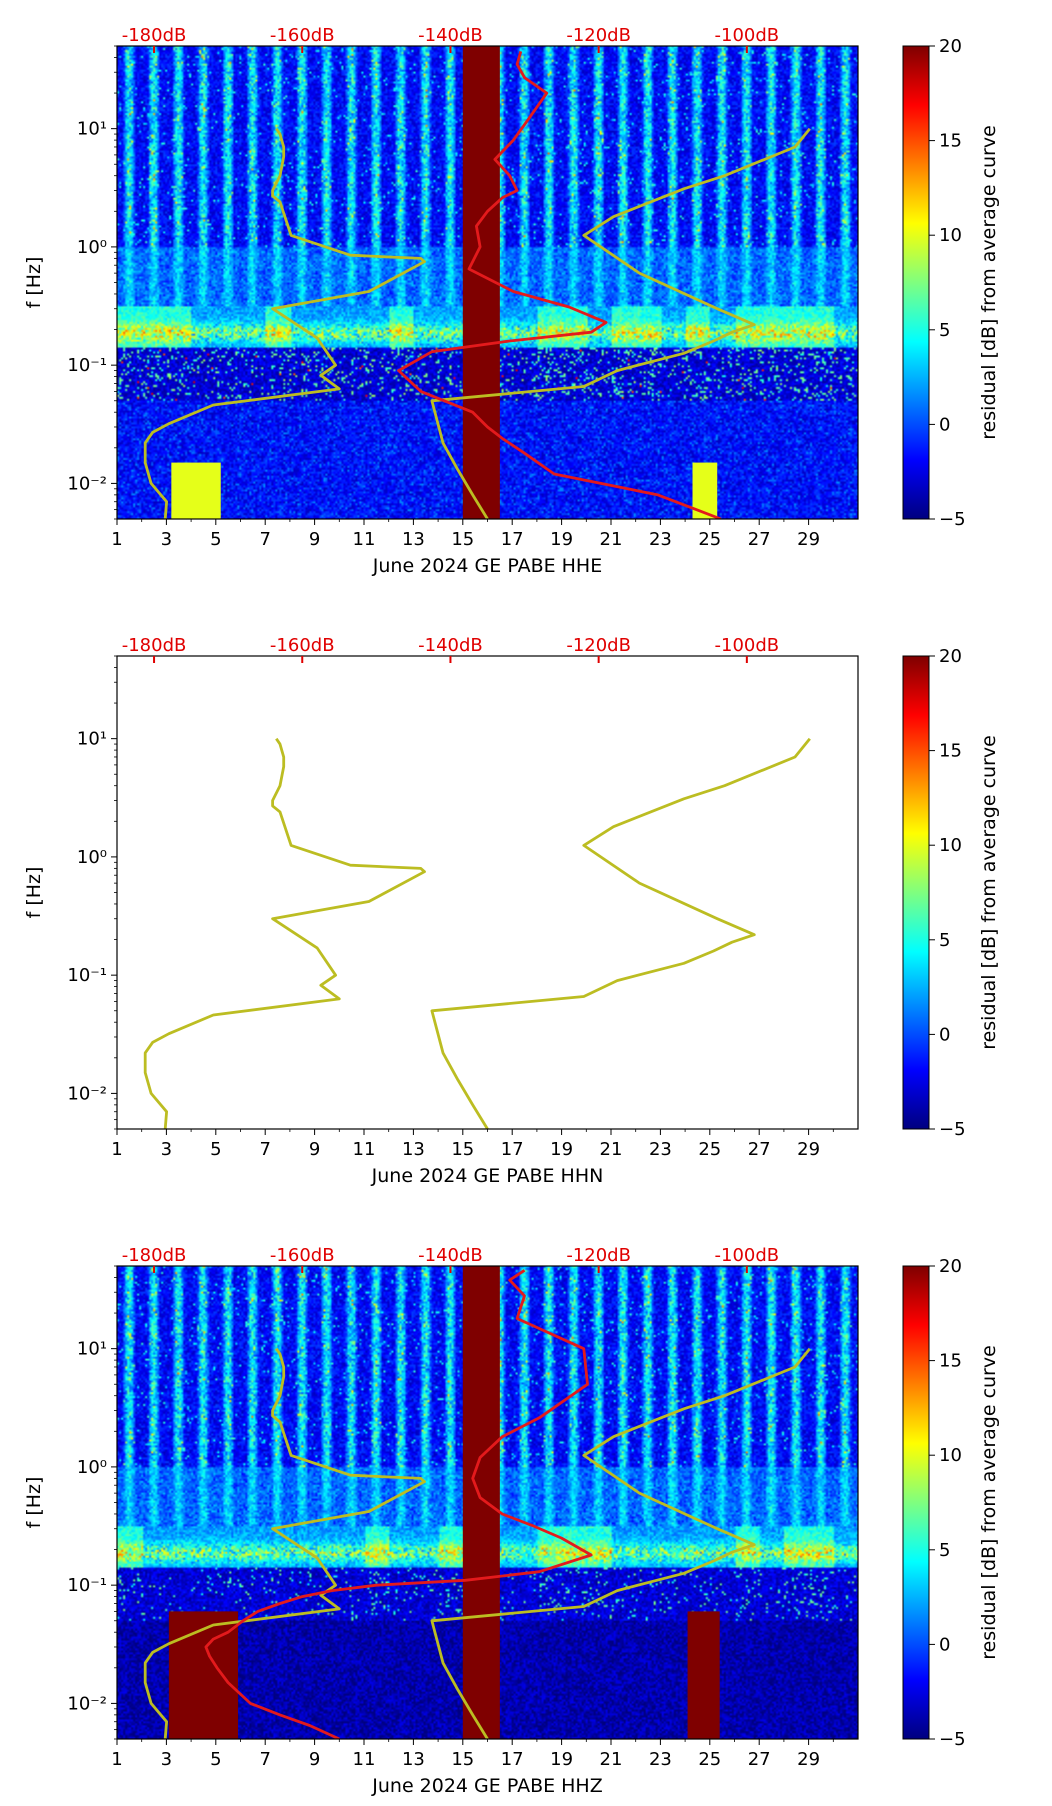 The width and height of the screenshot is (1052, 1806). I want to click on y-tick-label: 10⁻², so click(87, 483).